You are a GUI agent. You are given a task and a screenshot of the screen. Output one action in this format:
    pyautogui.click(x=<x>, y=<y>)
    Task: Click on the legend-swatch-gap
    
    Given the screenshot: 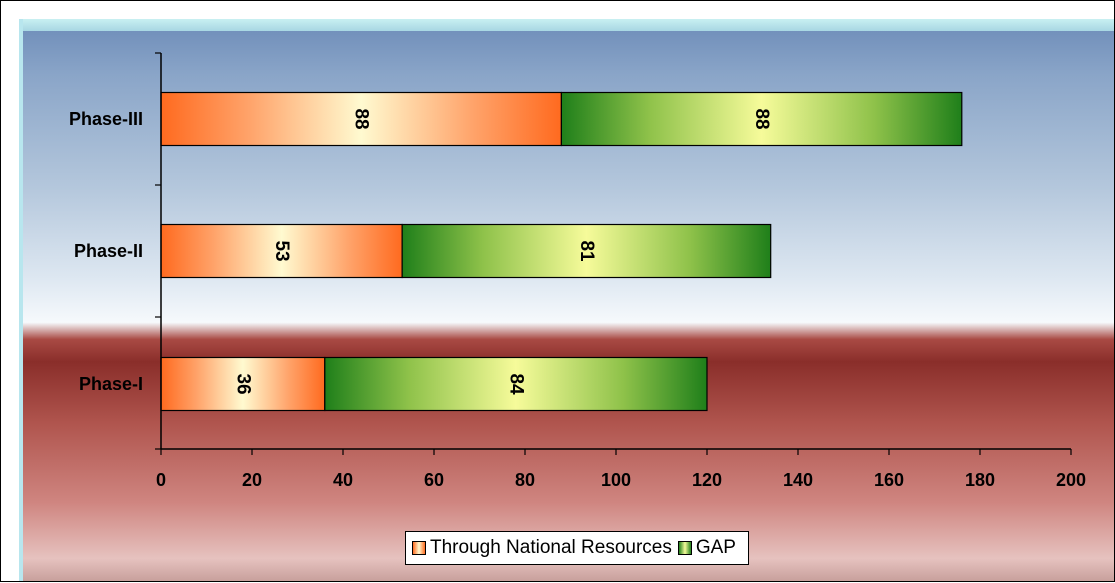 What is the action you would take?
    pyautogui.click(x=684, y=548)
    